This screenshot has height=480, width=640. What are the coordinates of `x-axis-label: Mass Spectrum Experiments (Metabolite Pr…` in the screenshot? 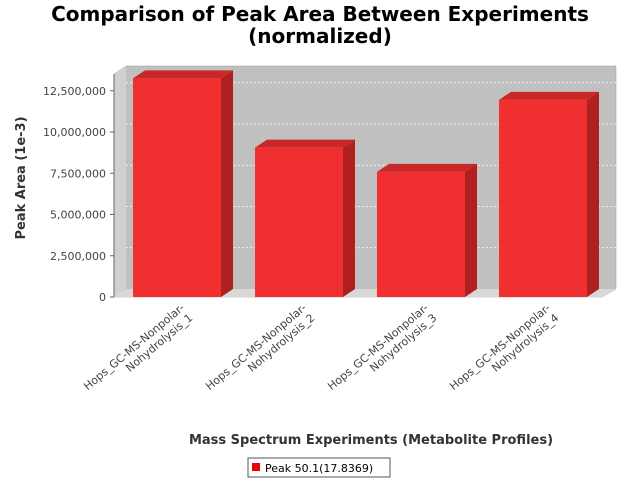 It's located at (371, 440).